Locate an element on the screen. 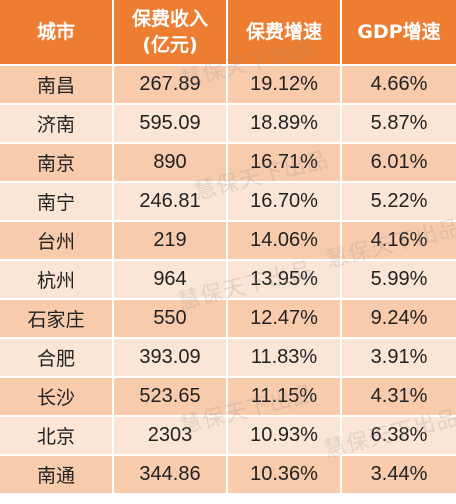 This screenshot has width=456, height=504. gdp-growth-cell: 5.87% is located at coordinates (399, 124).